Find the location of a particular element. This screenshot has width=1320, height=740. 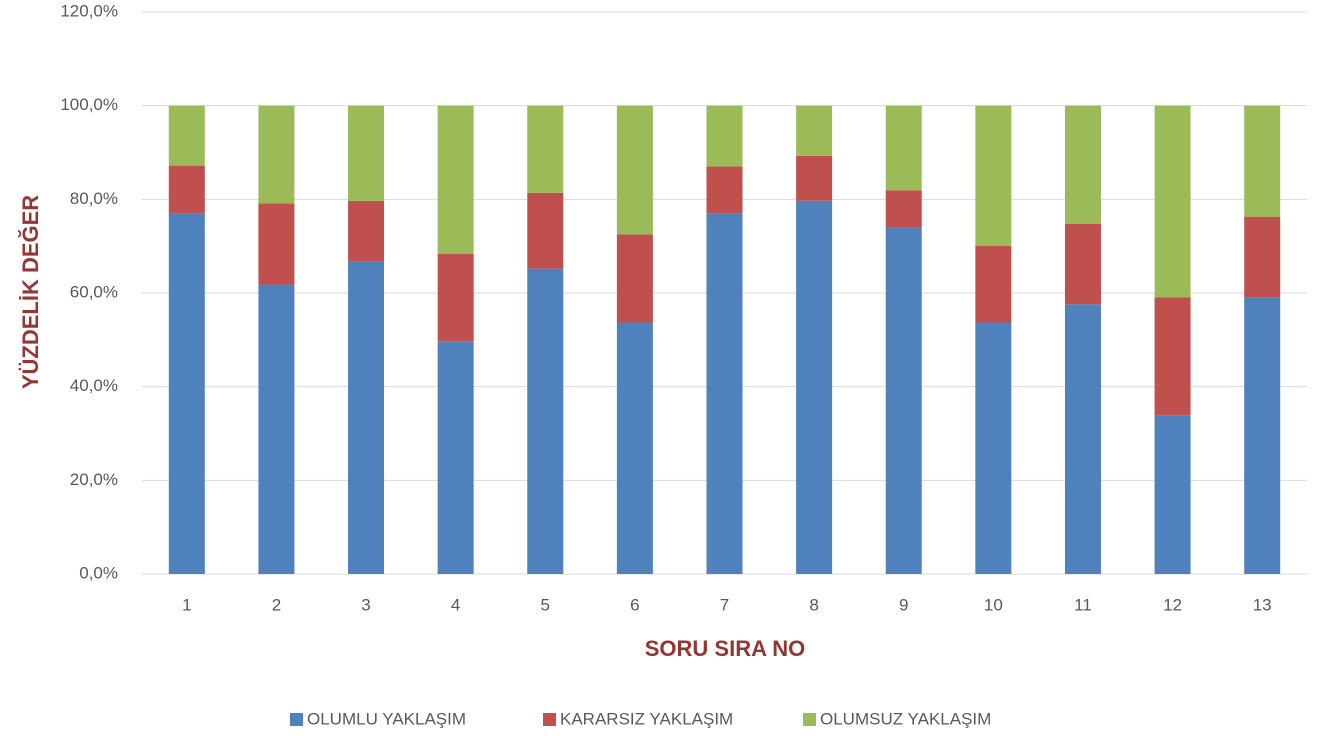

x-tick-label: 4 is located at coordinates (455, 604).